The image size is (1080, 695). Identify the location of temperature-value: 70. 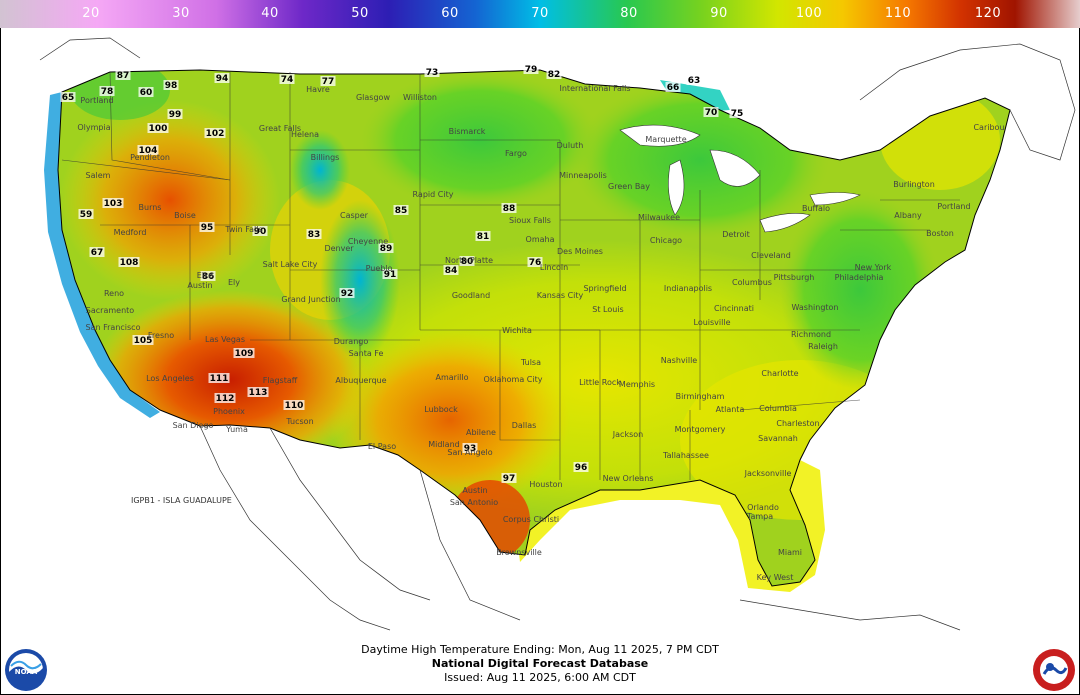
(711, 113).